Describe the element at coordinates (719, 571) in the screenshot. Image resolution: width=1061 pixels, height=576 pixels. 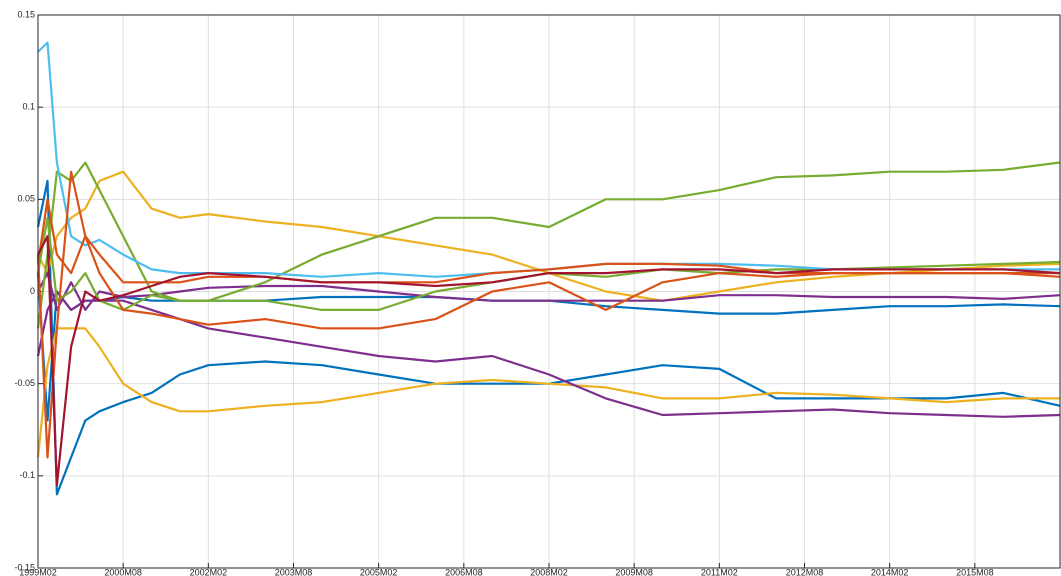
I see `x-tick-label: 2011M02` at that location.